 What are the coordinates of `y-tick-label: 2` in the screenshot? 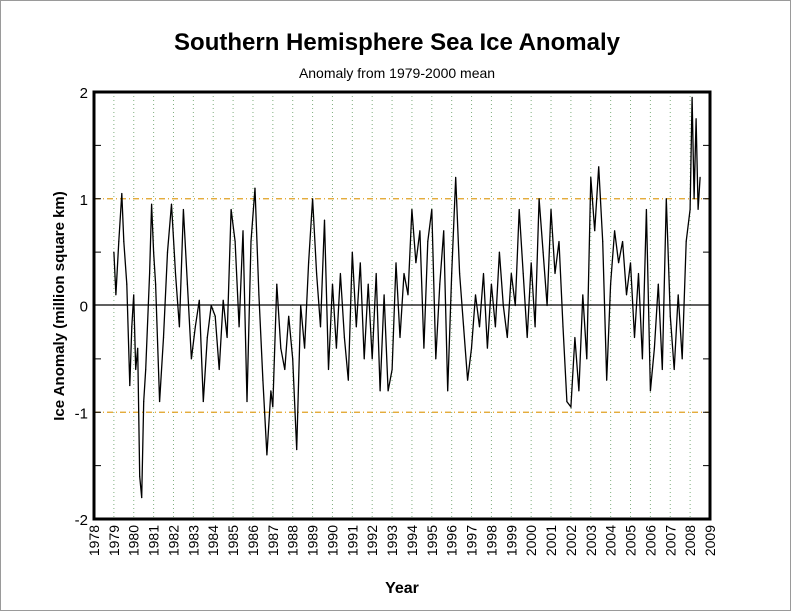 It's located at (84, 93).